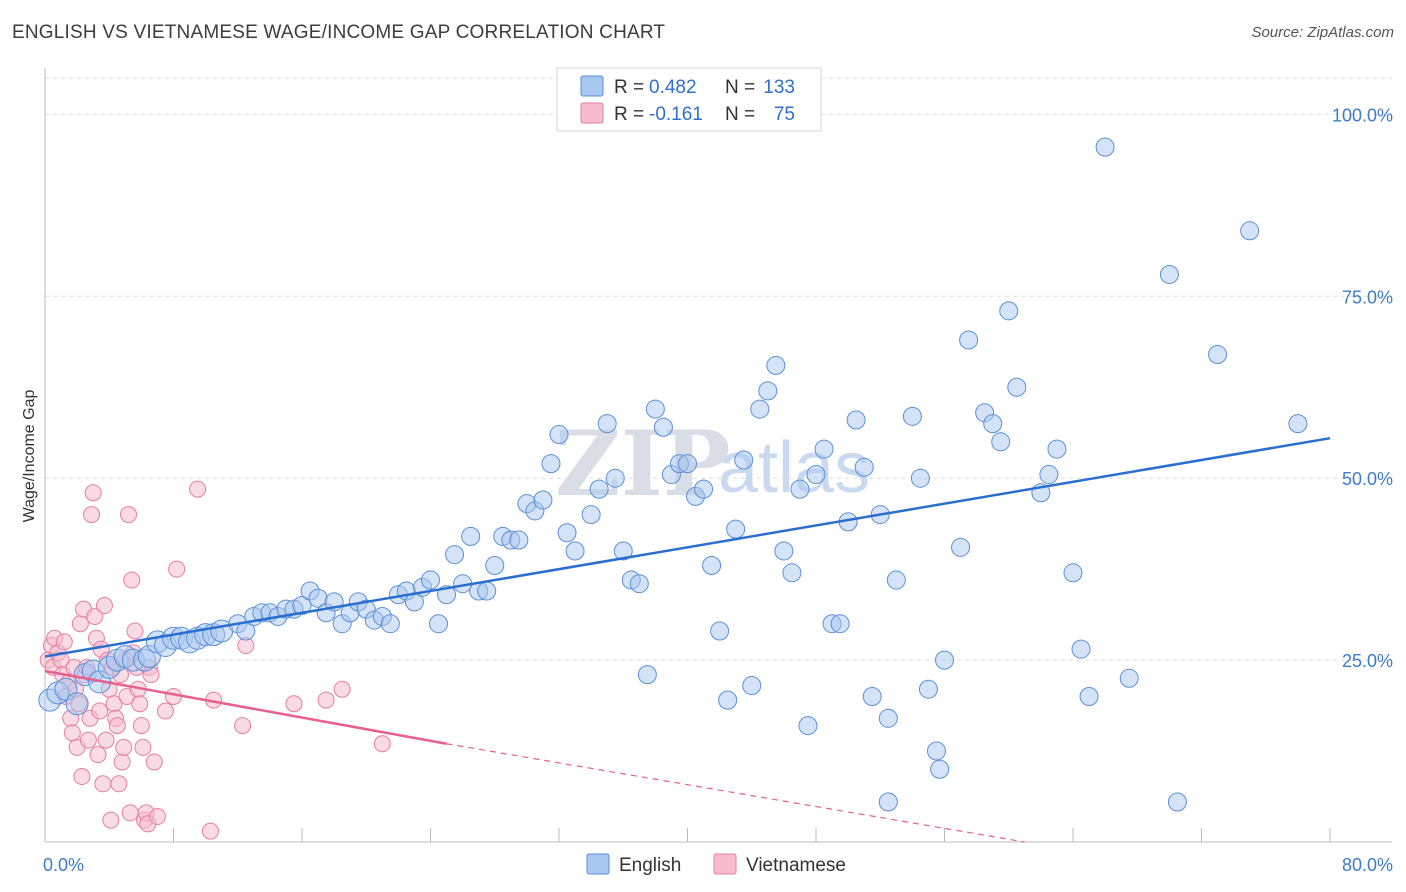 The image size is (1406, 892). What do you see at coordinates (1322, 32) in the screenshot?
I see `chart-source: Source: ZipAtlas.com` at bounding box center [1322, 32].